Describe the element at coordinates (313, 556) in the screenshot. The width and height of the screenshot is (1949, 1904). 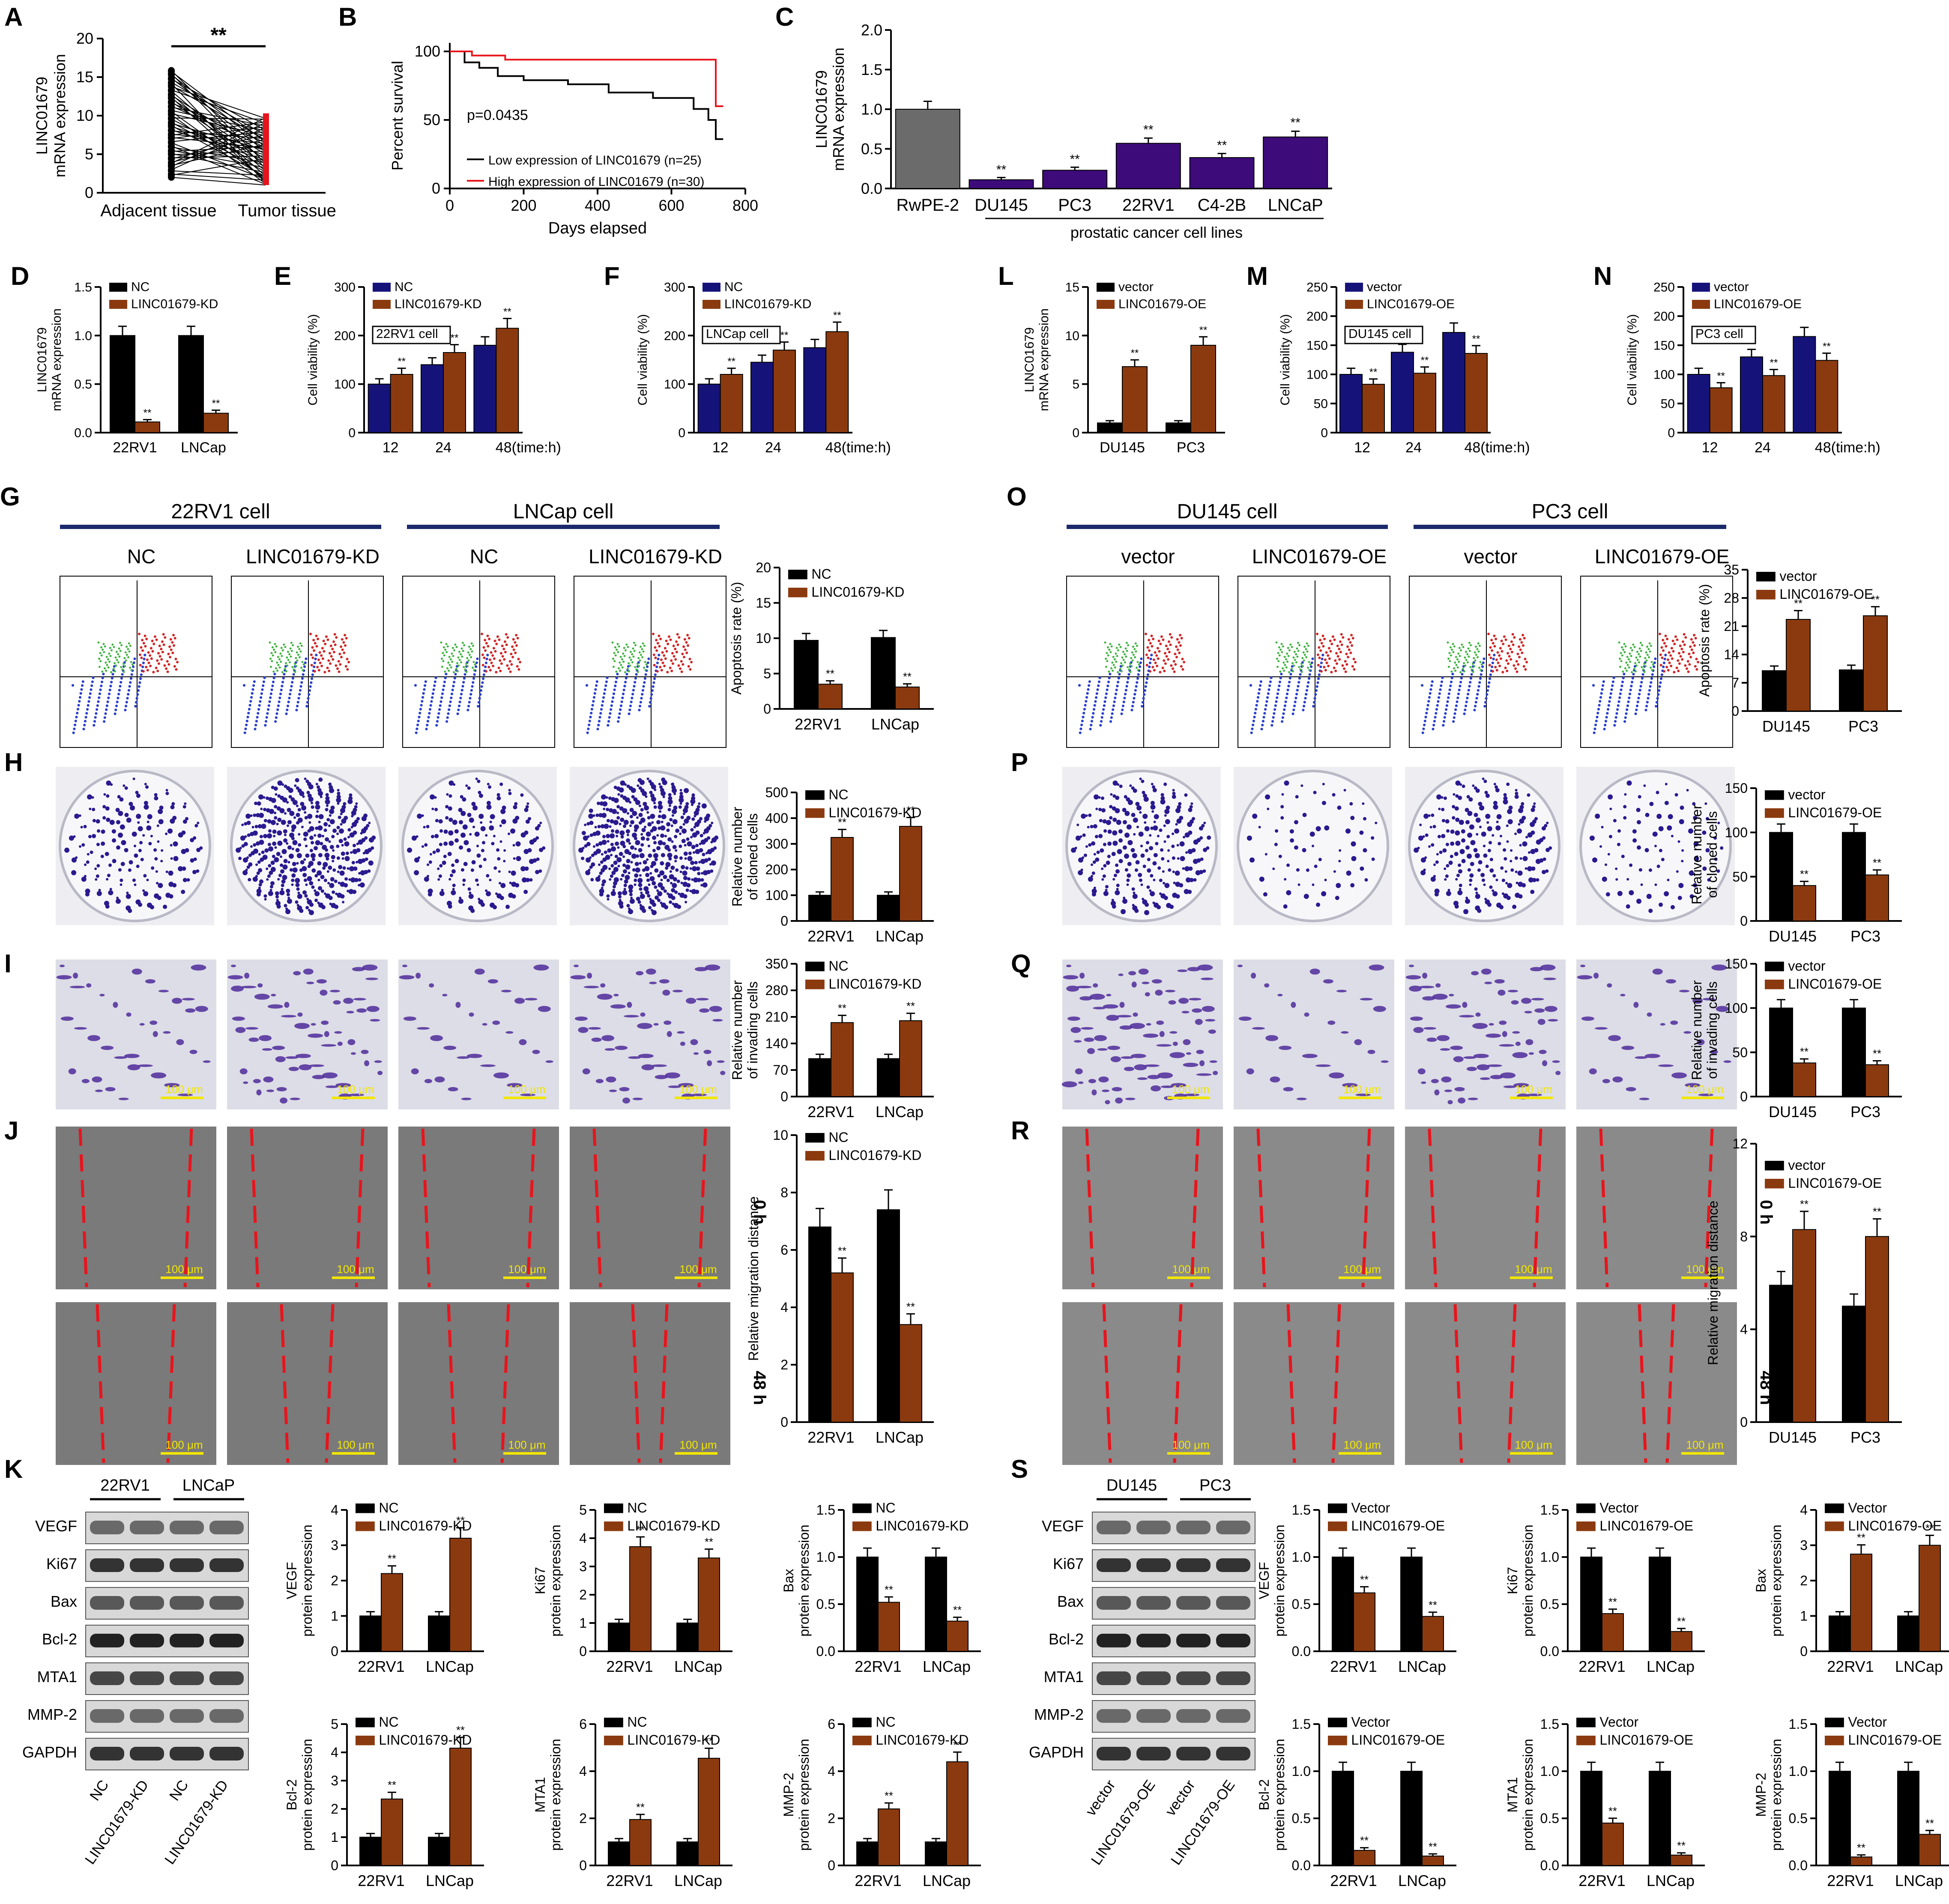
I see `condition-label: LINC01679-KD` at that location.